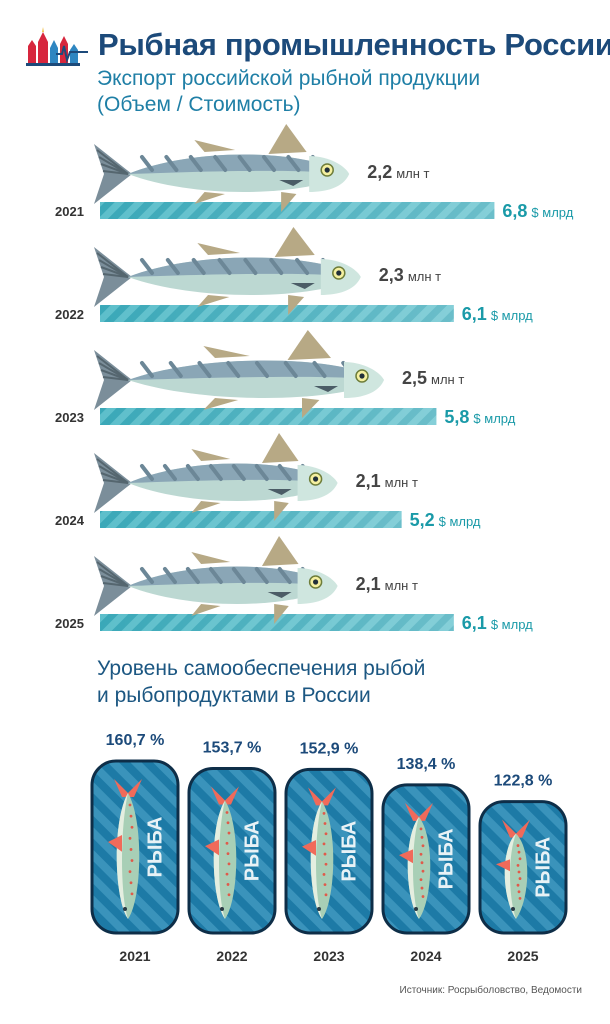 The width and height of the screenshot is (610, 1024). Describe the element at coordinates (523, 781) in the screenshot. I see `percent-label: 122,8 %` at that location.